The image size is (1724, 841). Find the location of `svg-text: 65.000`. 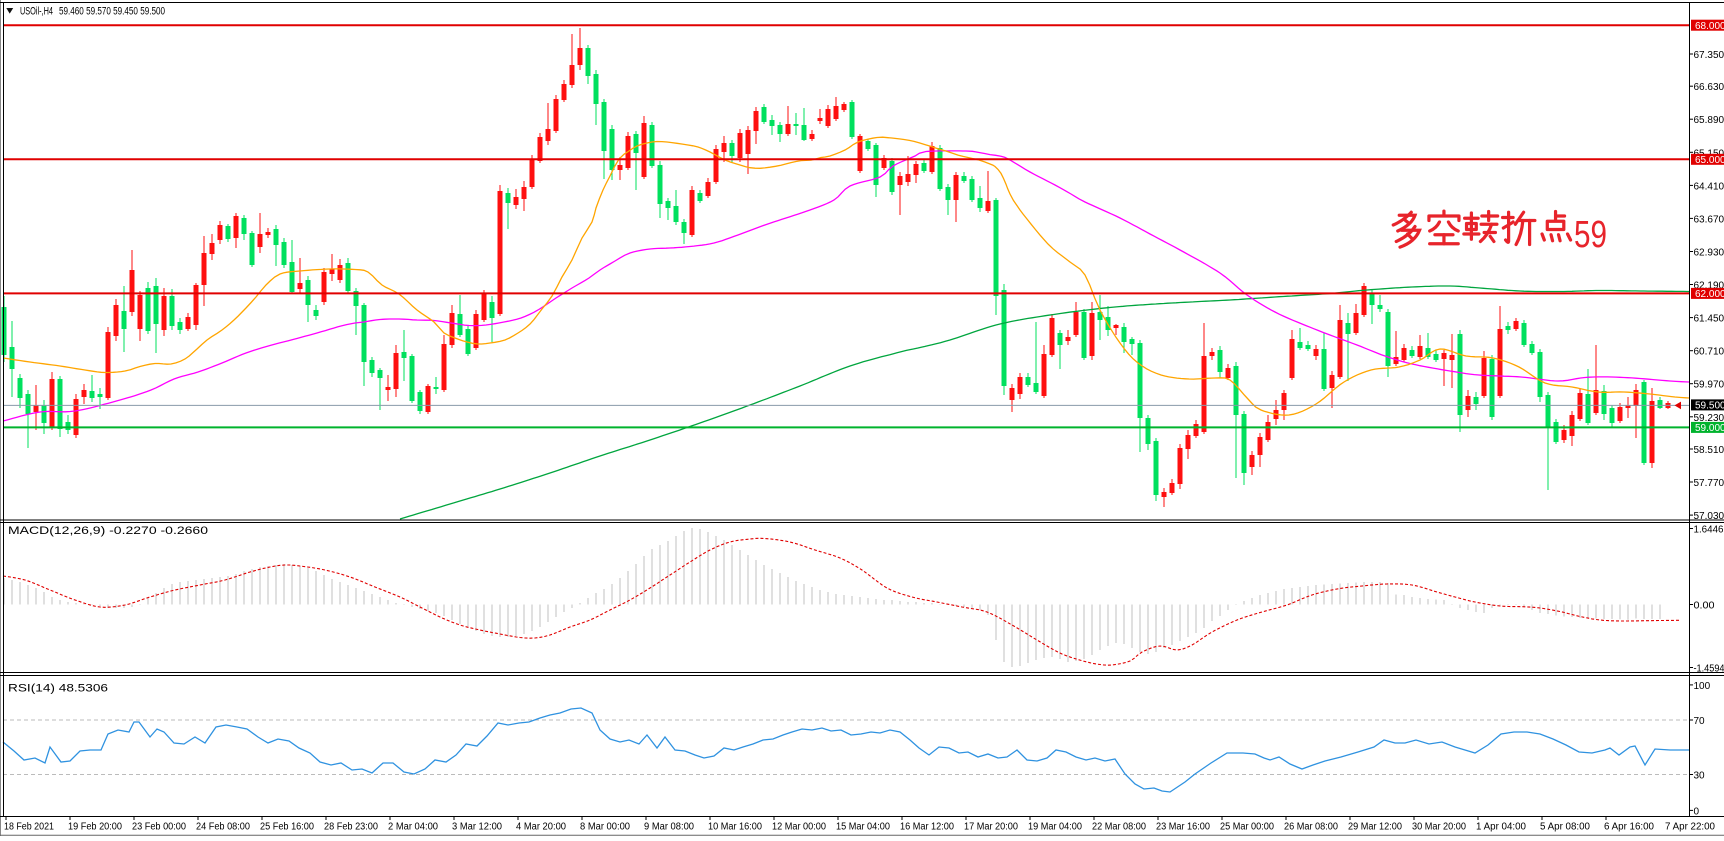

svg-text: 65.000 is located at coordinates (1709, 160).